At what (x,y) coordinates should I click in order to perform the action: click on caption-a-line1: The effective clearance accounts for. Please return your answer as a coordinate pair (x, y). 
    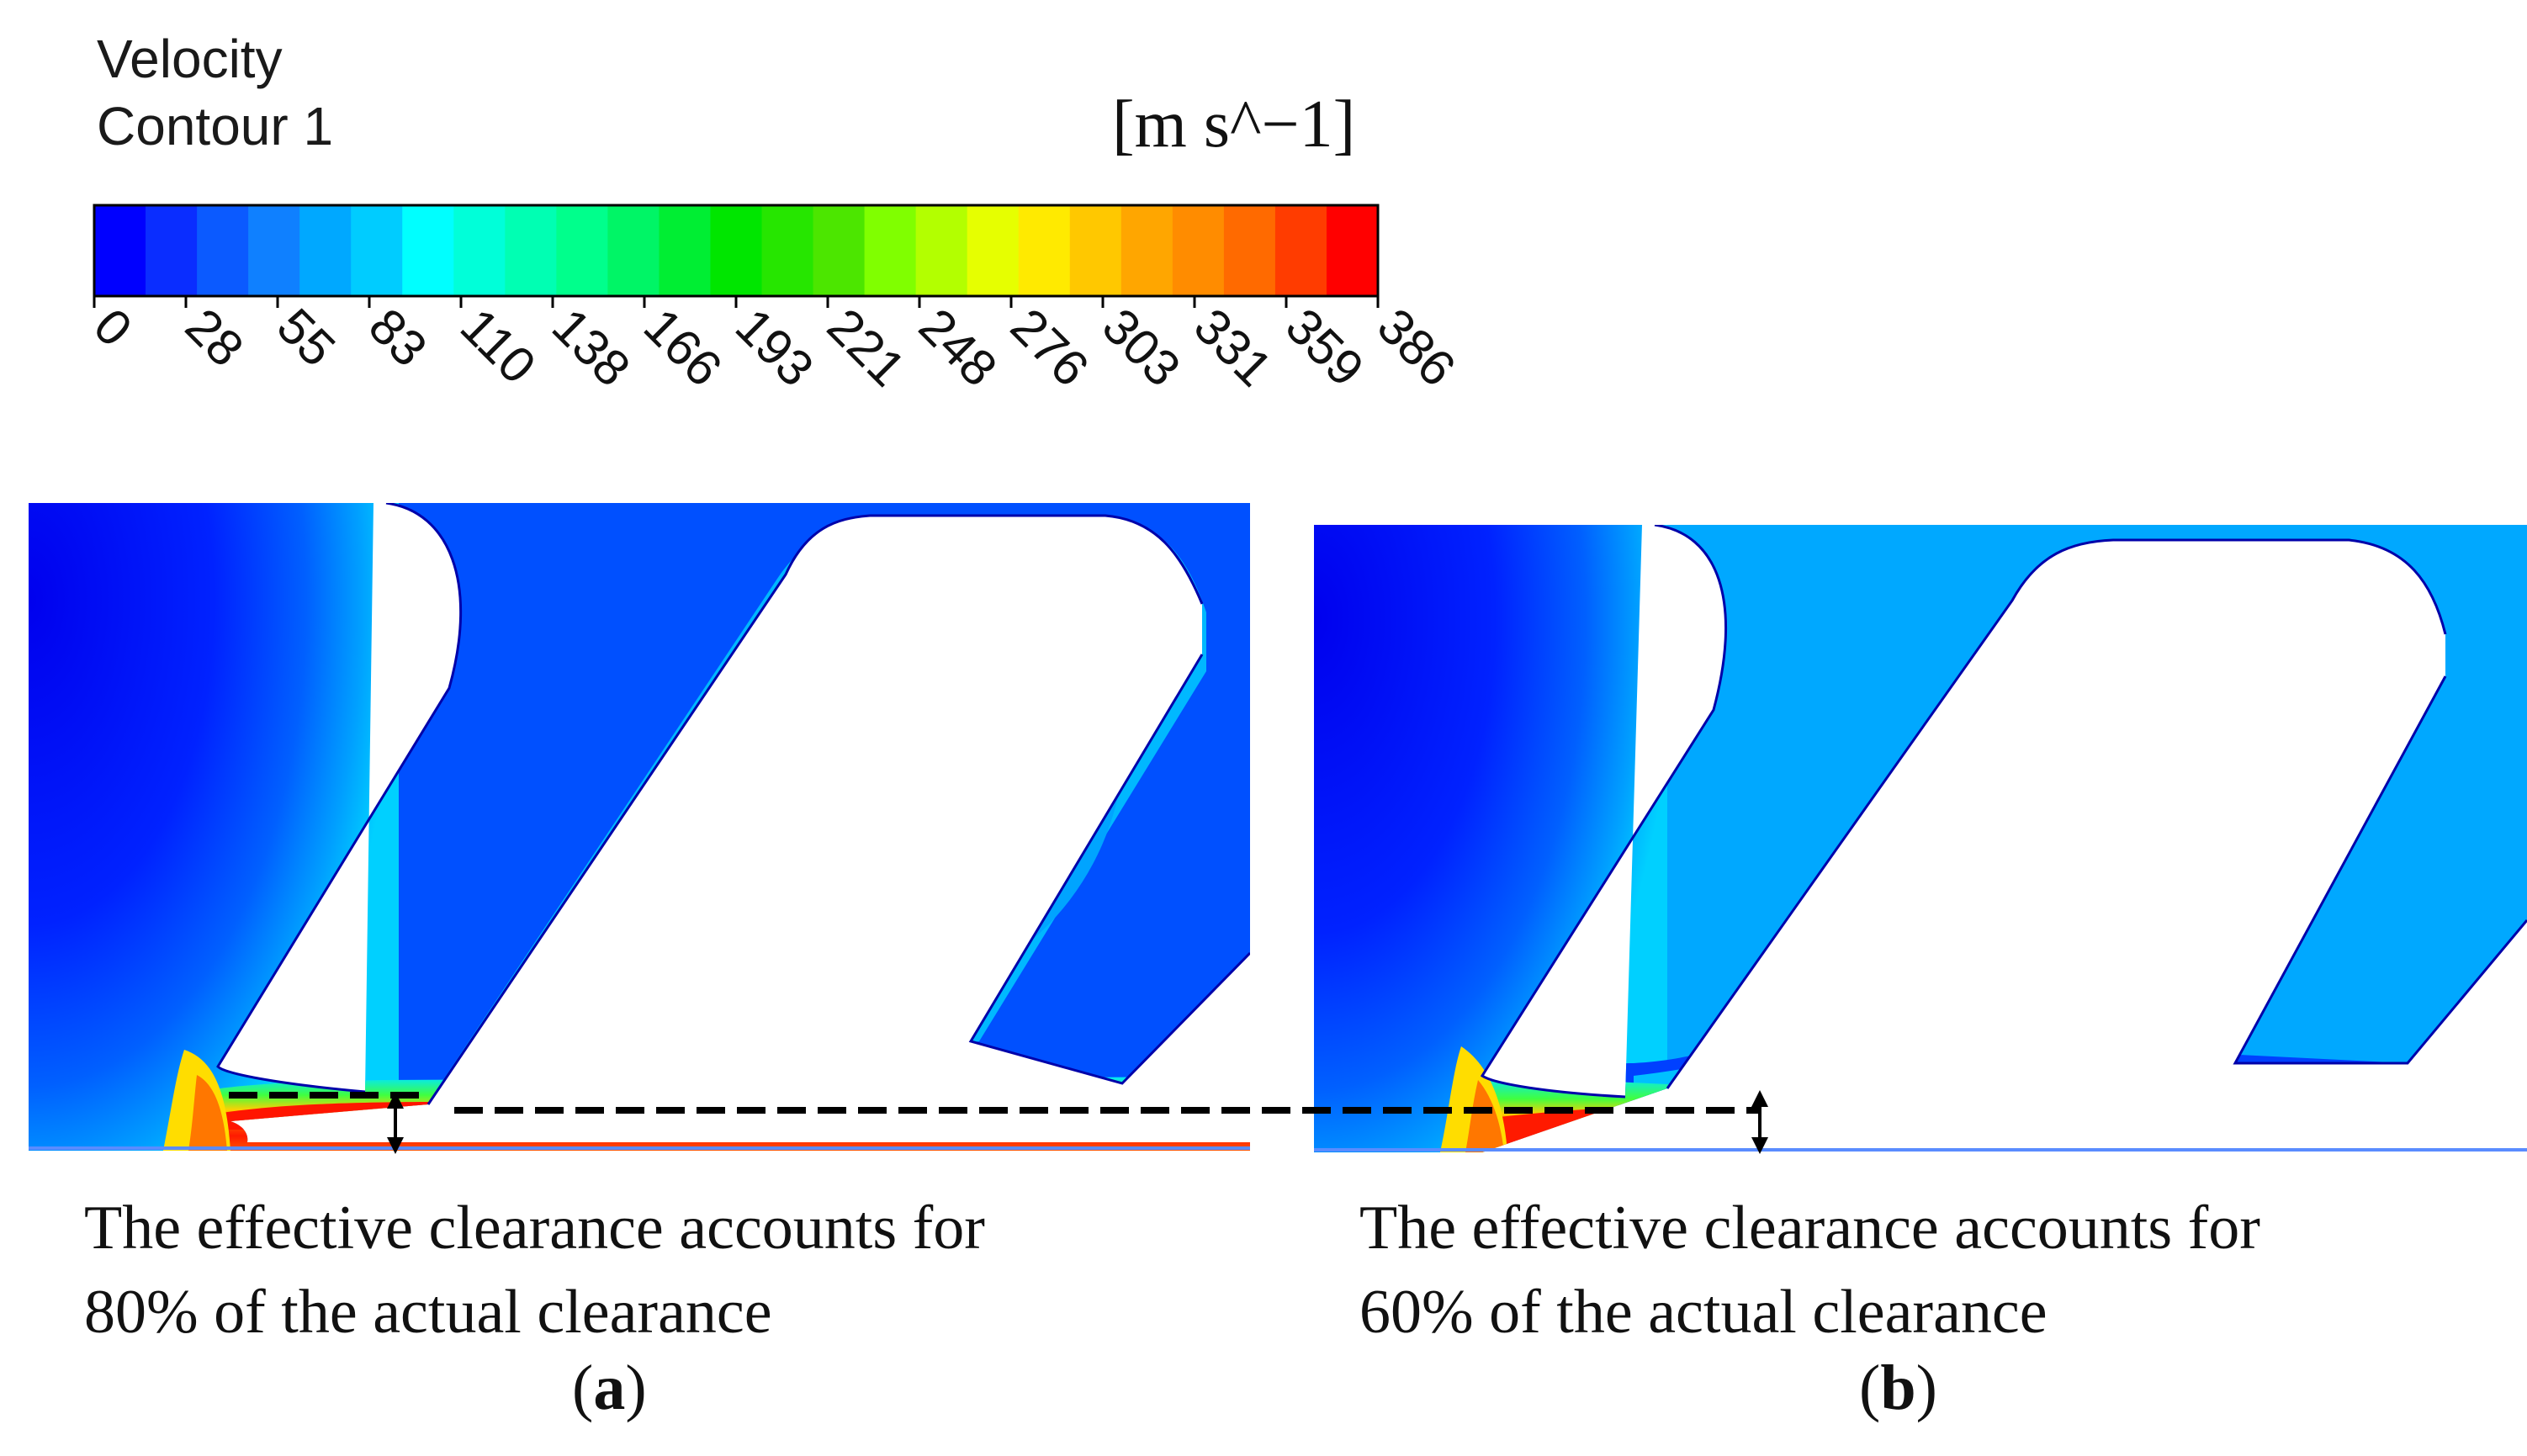
    Looking at the image, I should click on (534, 1228).